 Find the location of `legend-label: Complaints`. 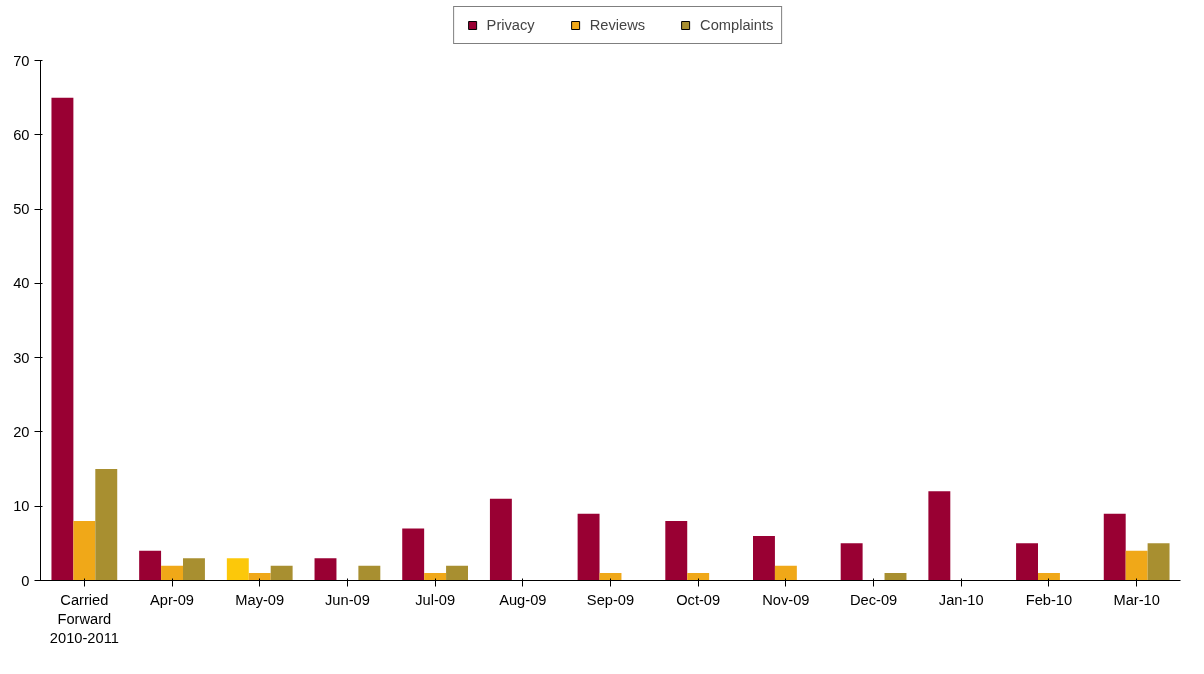

legend-label: Complaints is located at coordinates (737, 25).